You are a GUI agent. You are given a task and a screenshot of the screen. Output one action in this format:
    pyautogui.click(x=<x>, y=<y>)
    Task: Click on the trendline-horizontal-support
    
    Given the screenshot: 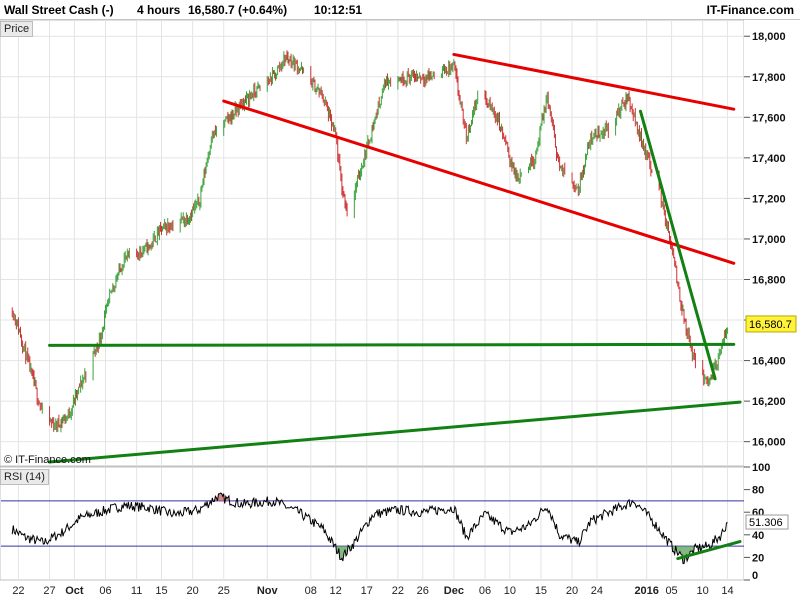 What is the action you would take?
    pyautogui.click(x=392, y=344)
    